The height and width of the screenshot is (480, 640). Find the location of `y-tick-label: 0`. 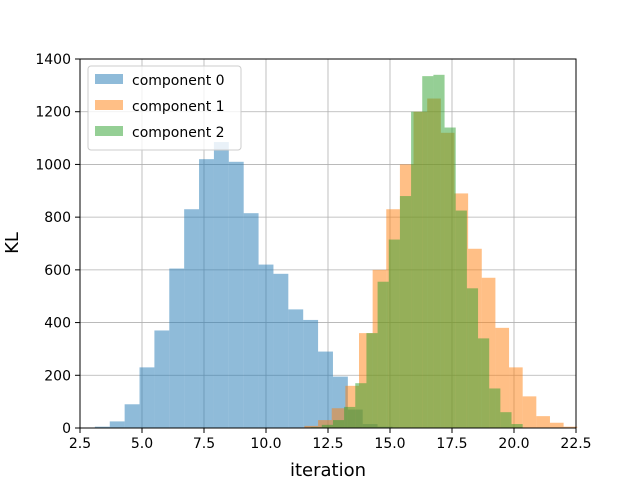

y-tick-label: 0 is located at coordinates (66, 429).